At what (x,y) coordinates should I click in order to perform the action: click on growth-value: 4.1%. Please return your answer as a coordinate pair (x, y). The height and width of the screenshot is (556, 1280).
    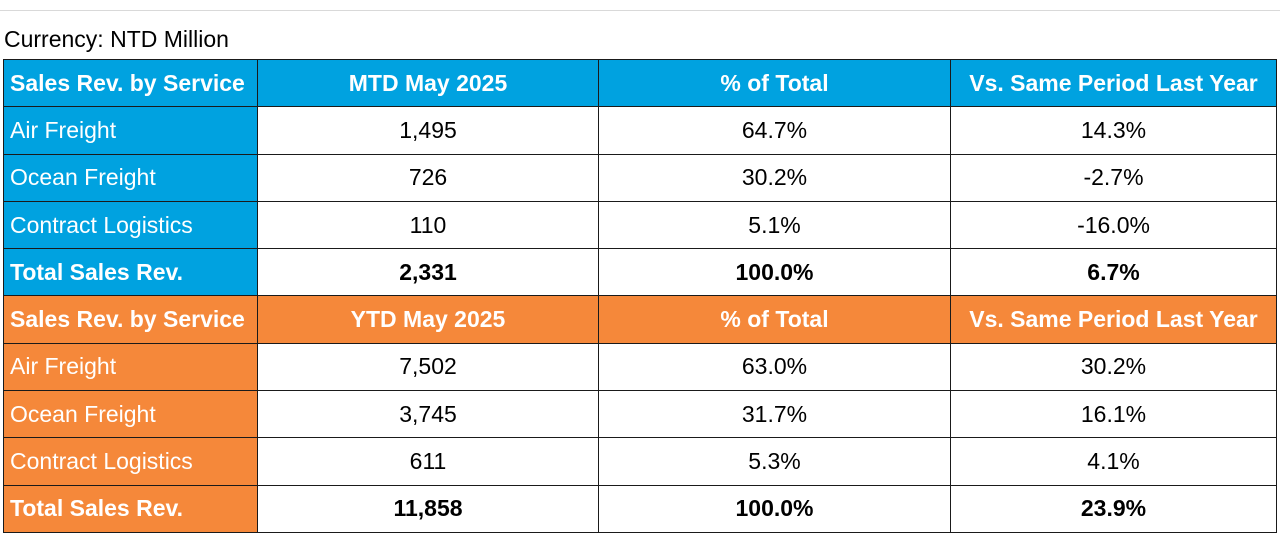
    Looking at the image, I should click on (1113, 461).